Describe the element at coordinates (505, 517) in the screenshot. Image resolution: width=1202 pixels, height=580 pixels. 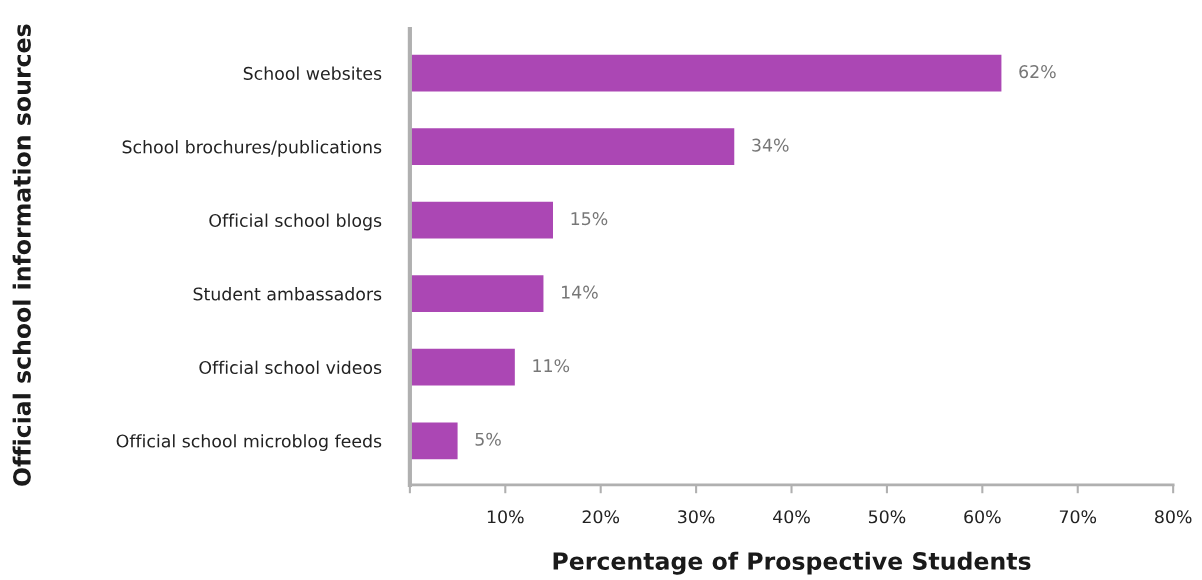
I see `x-tick-label: 10%` at that location.